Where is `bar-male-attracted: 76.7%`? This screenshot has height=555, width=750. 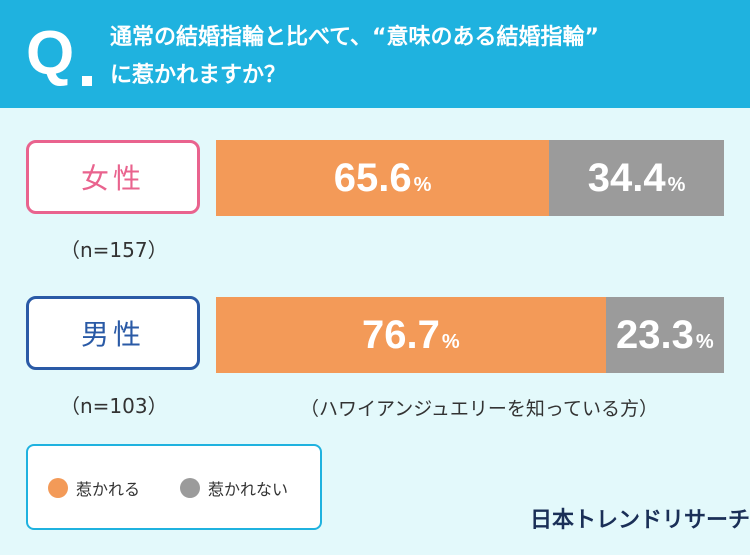 bar-male-attracted: 76.7% is located at coordinates (411, 335).